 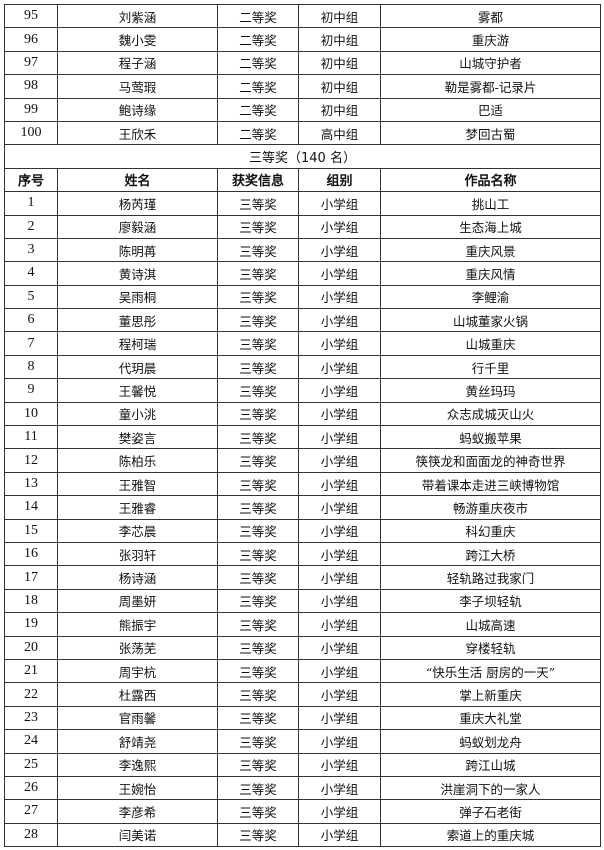 I want to click on table-row: 3 陈明苒 三等奖 小学组 重庆风景, so click(x=302, y=250).